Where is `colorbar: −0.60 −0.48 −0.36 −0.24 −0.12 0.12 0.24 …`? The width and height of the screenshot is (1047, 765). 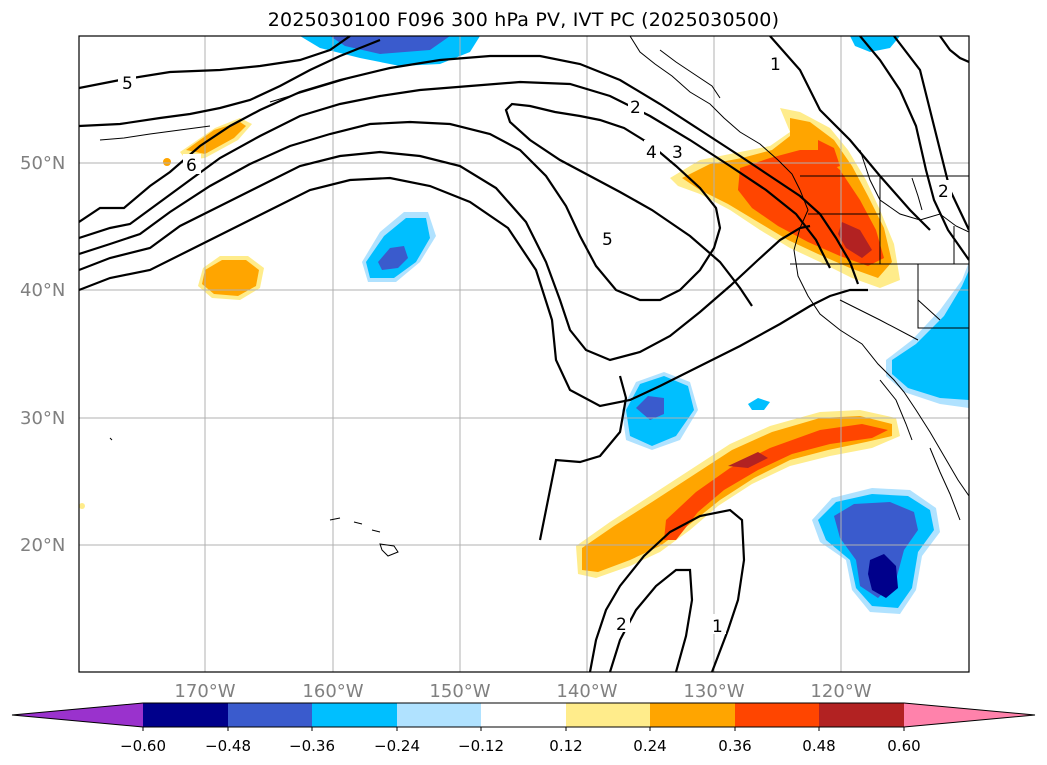
colorbar: −0.60 −0.48 −0.36 −0.24 −0.12 0.12 0.24 … is located at coordinates (523, 728).